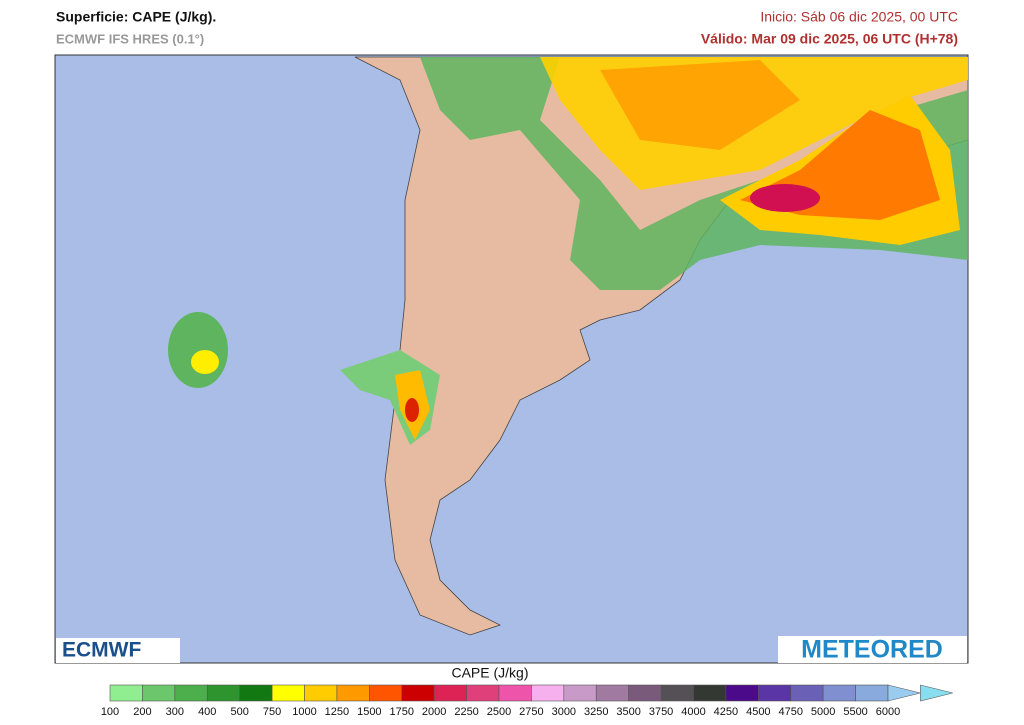 The image size is (1024, 725). What do you see at coordinates (402, 712) in the screenshot?
I see `colorbar-label: 1750` at bounding box center [402, 712].